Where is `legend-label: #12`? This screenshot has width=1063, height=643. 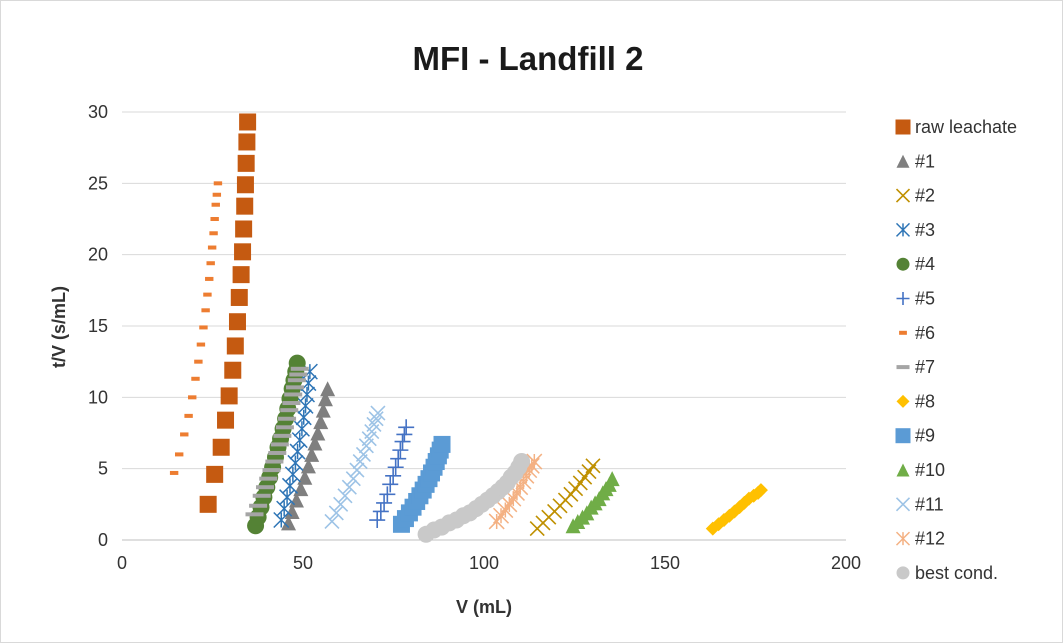 legend-label: #12 is located at coordinates (930, 539).